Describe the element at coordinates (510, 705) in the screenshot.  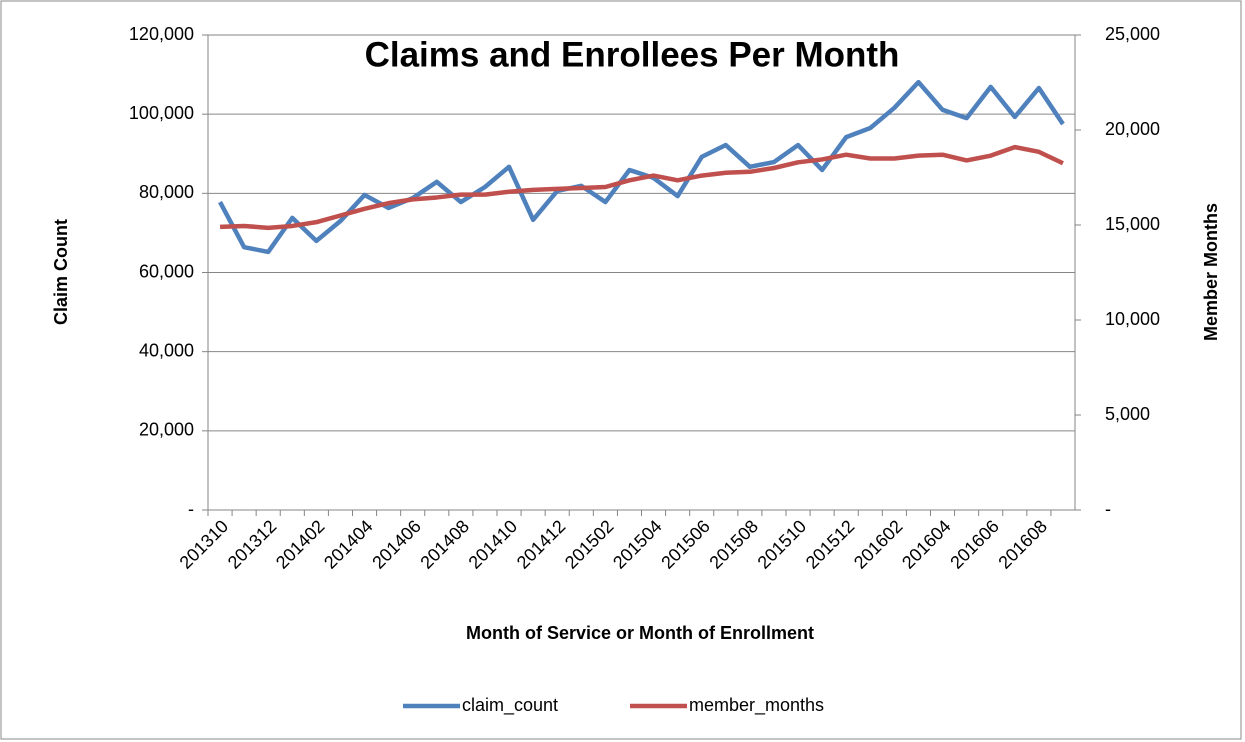
I see `legend-label: claim_count` at that location.